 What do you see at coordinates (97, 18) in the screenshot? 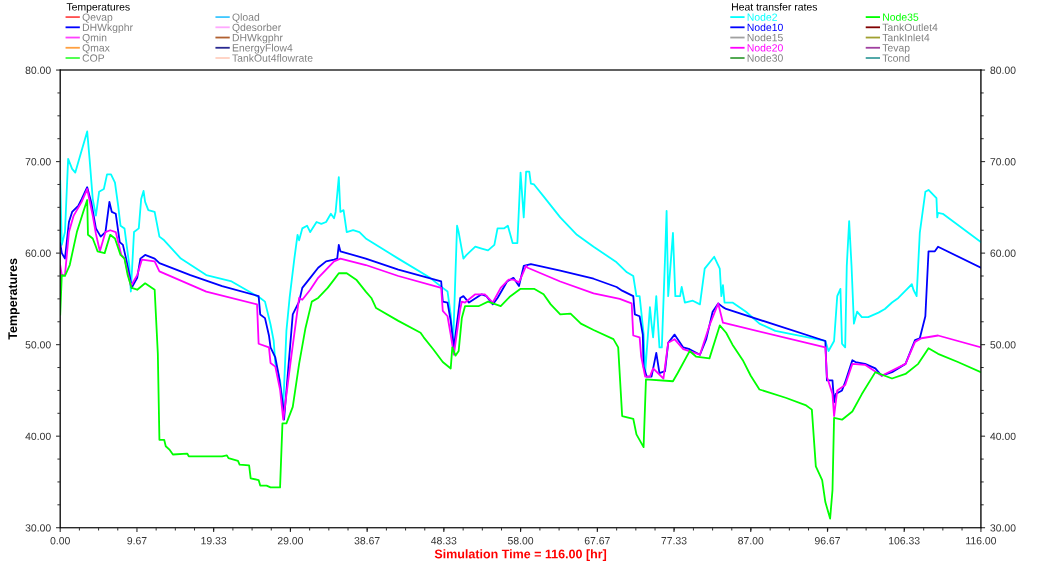
I see `legend-label: Qevap` at bounding box center [97, 18].